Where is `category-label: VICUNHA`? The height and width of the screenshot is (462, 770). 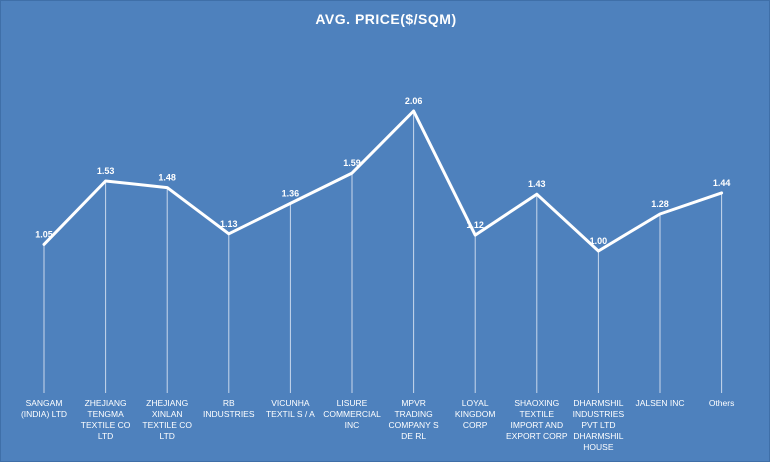 category-label: VICUNHA is located at coordinates (290, 403).